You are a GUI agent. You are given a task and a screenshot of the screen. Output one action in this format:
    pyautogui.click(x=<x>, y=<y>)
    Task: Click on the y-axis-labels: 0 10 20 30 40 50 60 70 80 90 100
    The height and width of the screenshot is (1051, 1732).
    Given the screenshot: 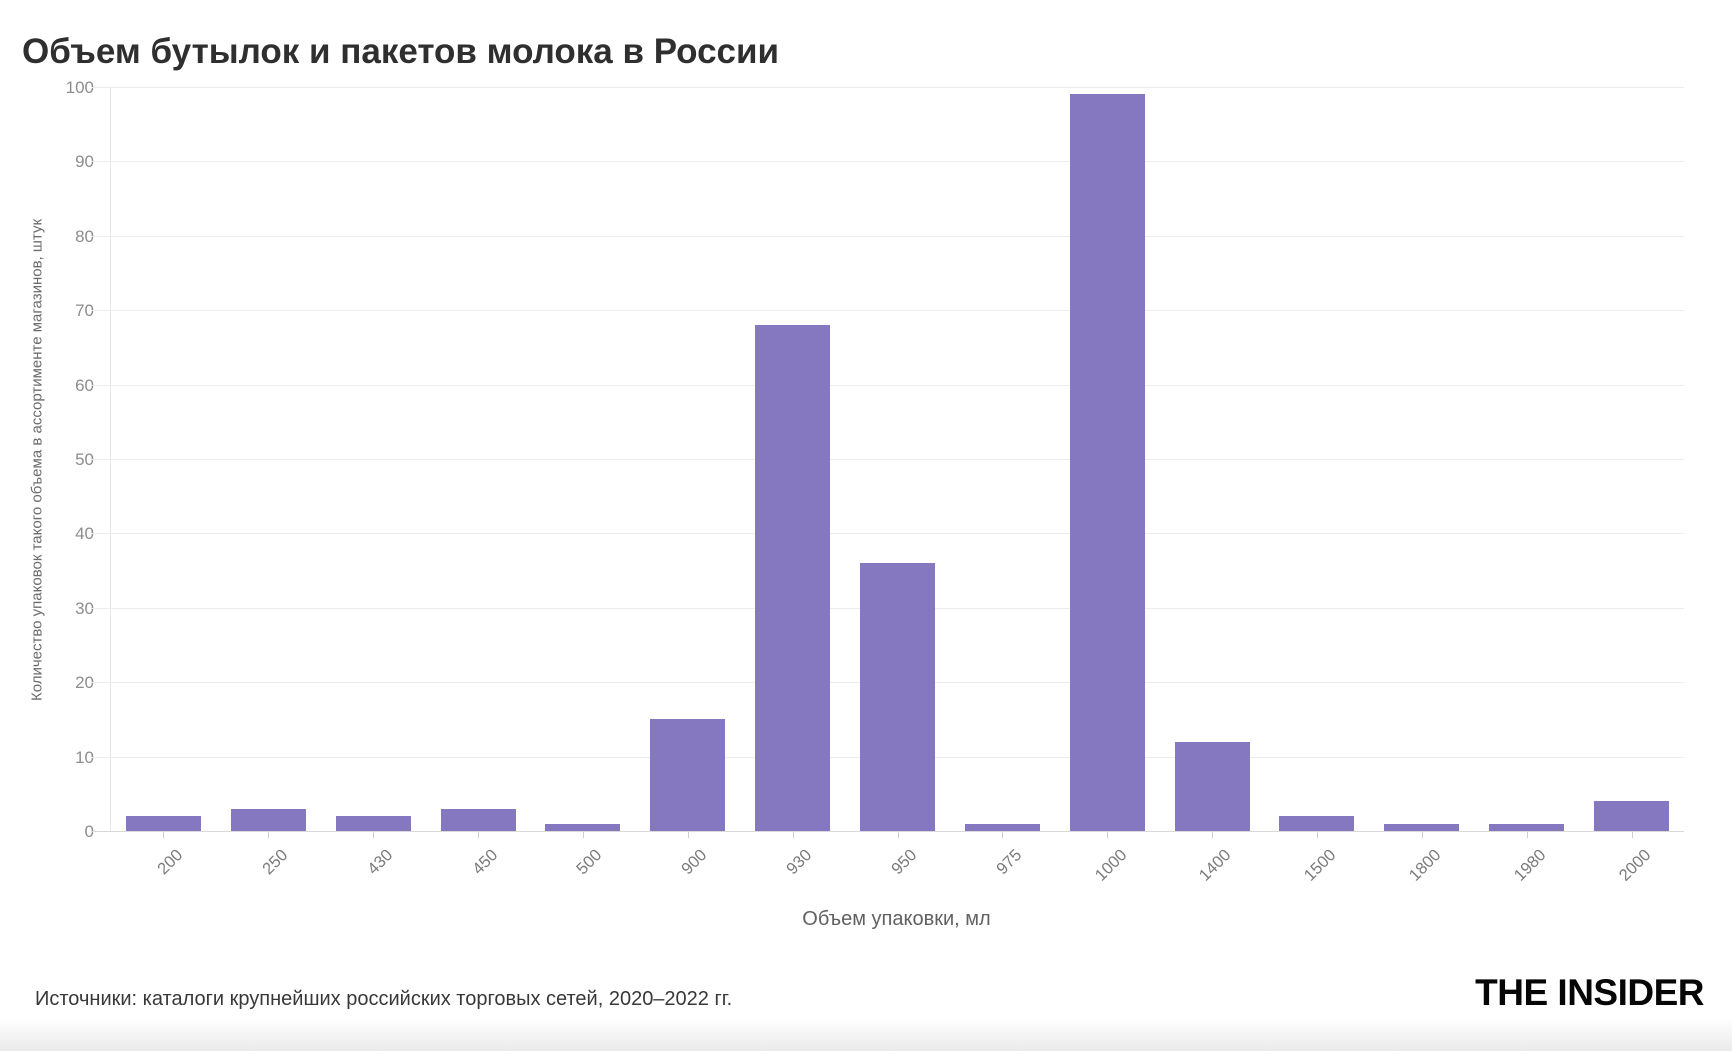 What is the action you would take?
    pyautogui.click(x=47, y=459)
    